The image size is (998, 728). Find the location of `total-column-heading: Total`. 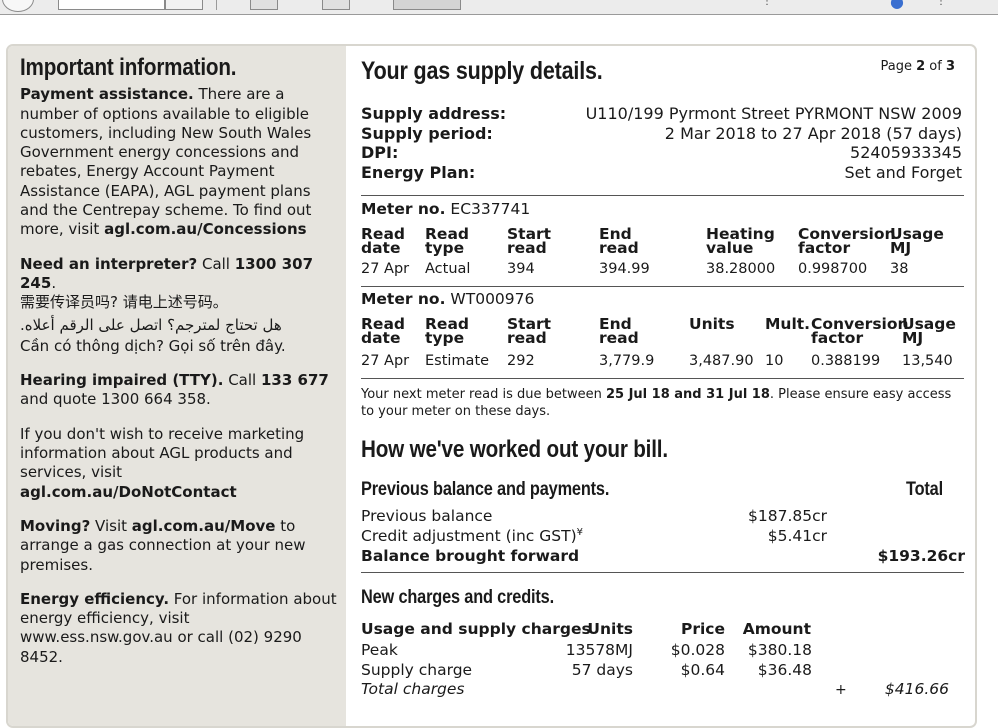

total-column-heading: Total is located at coordinates (924, 489).